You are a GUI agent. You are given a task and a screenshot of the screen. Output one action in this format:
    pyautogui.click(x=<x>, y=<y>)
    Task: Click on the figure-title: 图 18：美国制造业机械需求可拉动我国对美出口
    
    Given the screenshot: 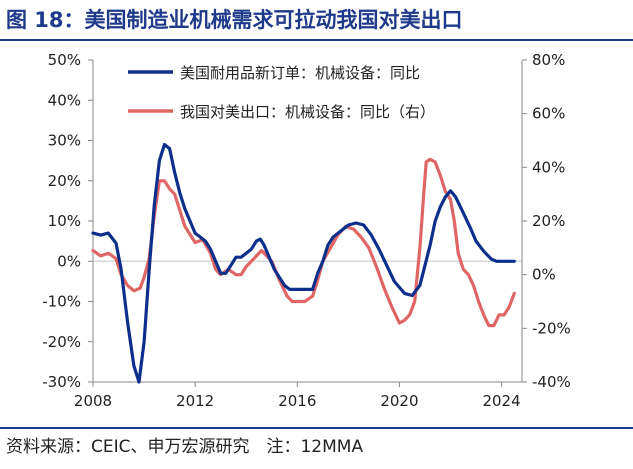 What is the action you would take?
    pyautogui.click(x=234, y=20)
    